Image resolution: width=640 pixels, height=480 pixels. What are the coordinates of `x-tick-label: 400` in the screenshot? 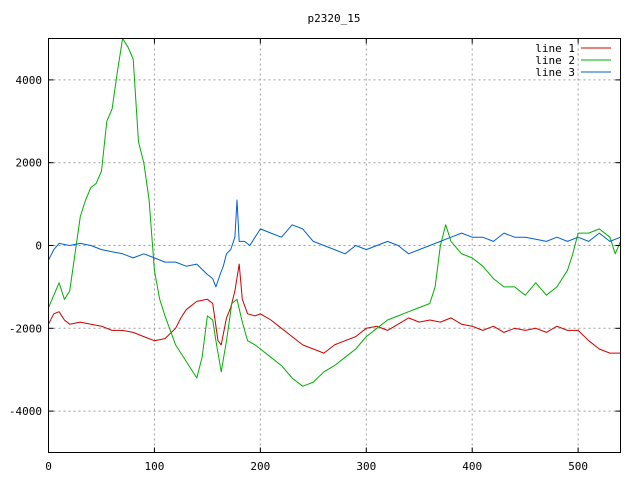 It's located at (472, 466).